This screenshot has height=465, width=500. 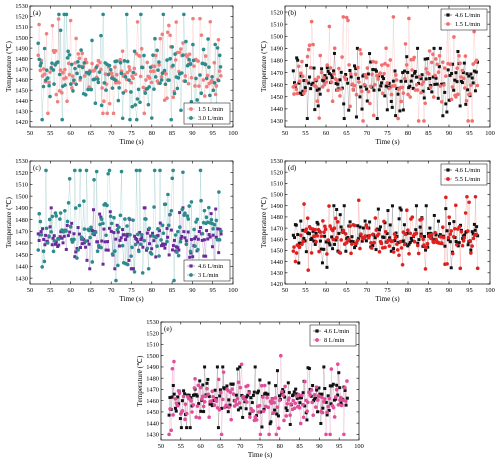 What do you see at coordinates (299, 446) in the screenshot?
I see `x-tick-label: 85` at bounding box center [299, 446].